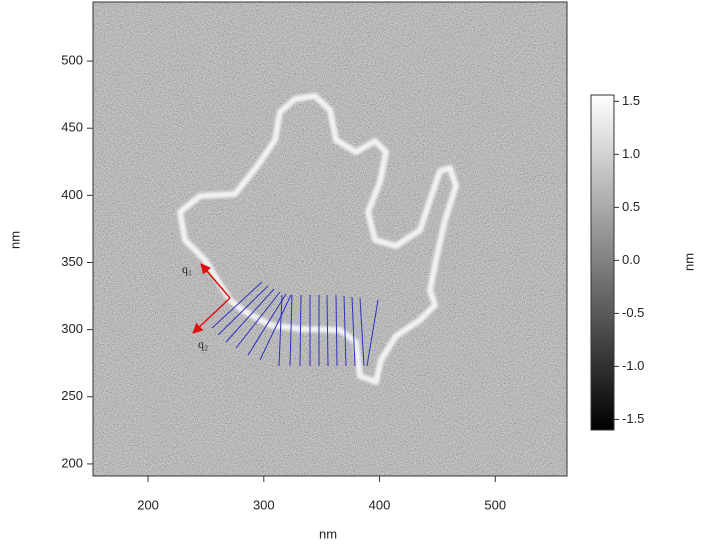 This screenshot has height=553, width=716. Describe the element at coordinates (72, 127) in the screenshot. I see `y-tick-label: 450` at that location.